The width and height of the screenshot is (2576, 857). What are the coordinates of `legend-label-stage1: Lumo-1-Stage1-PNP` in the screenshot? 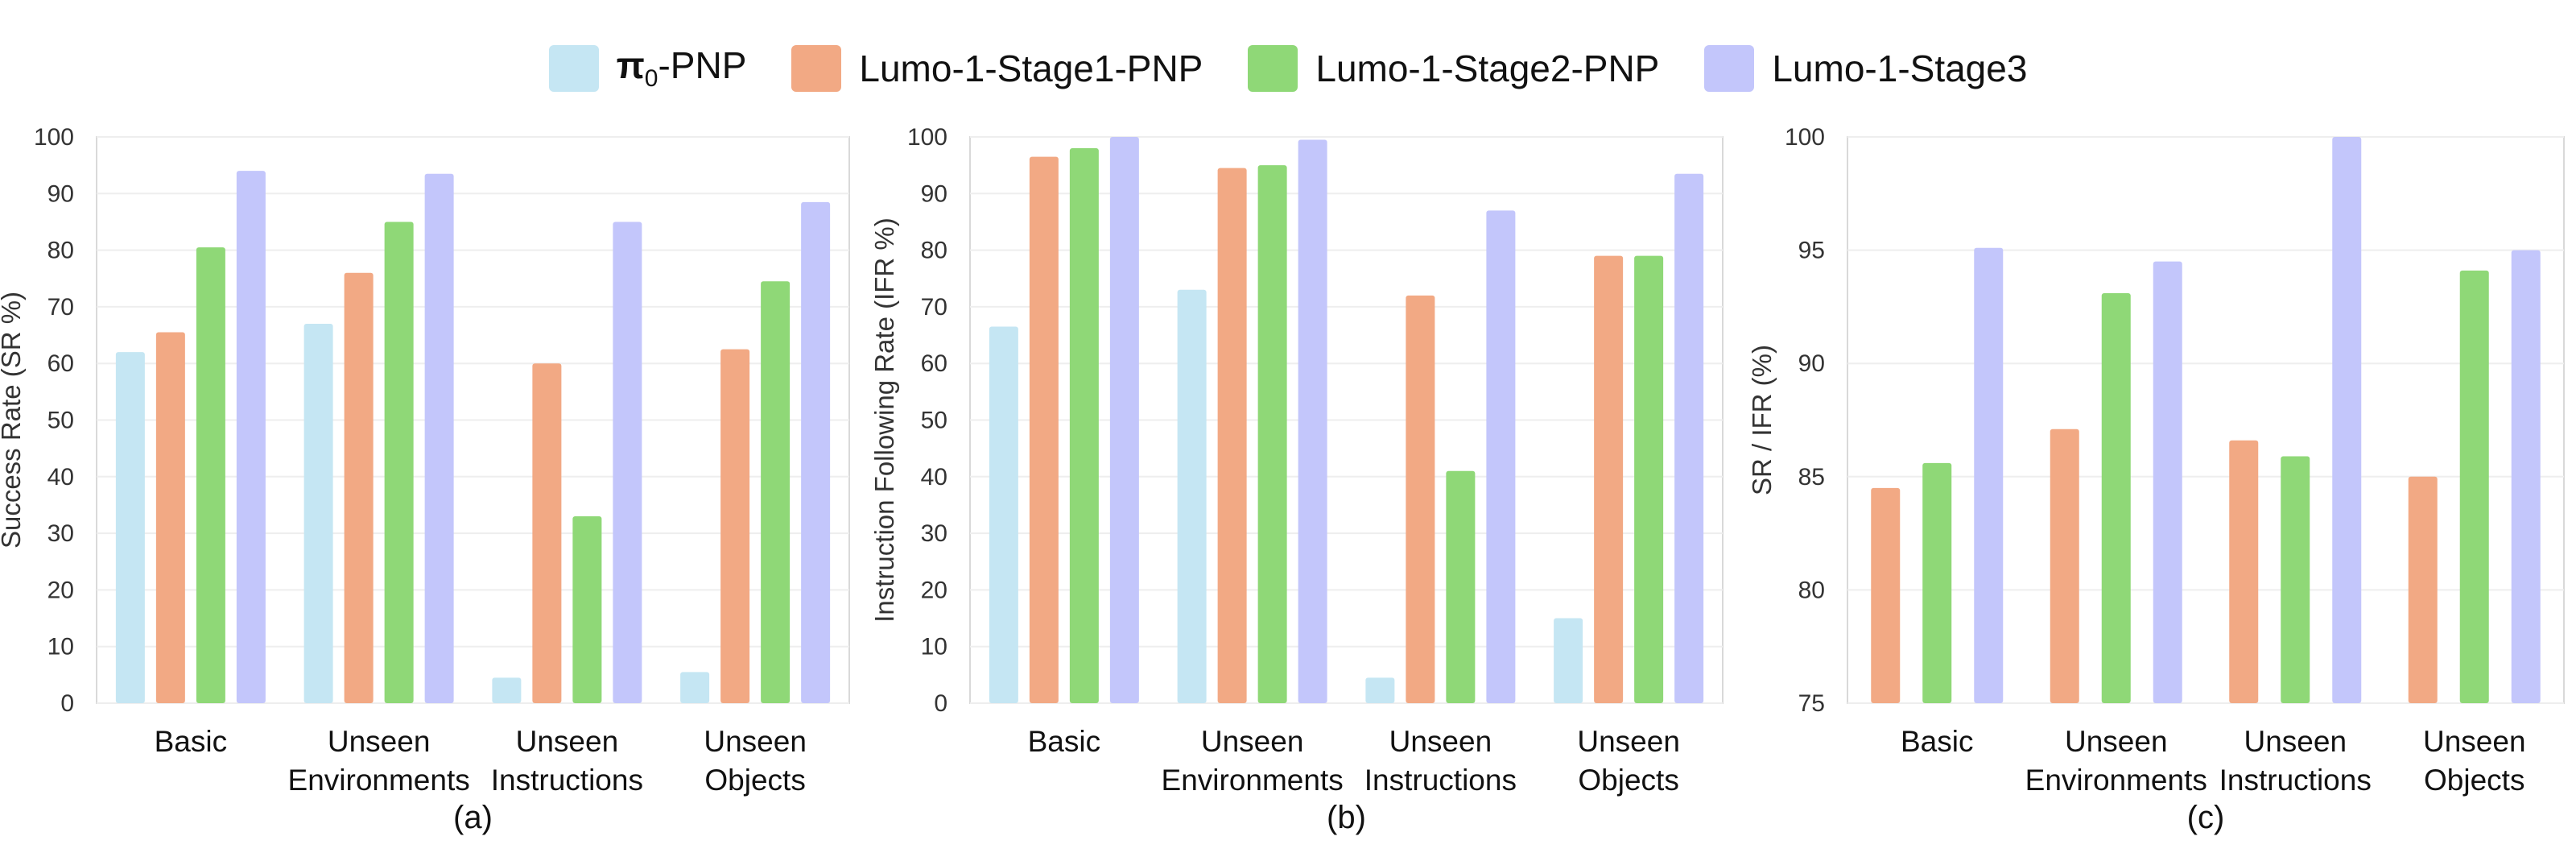 It's located at (1031, 68).